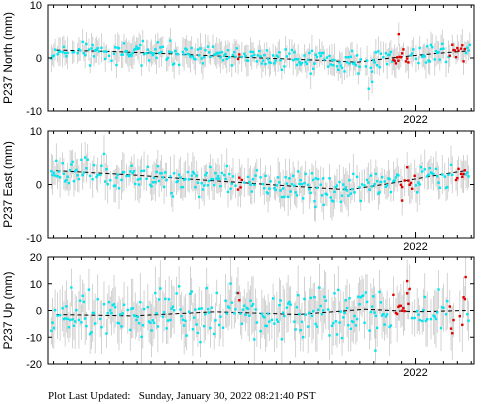  I want to click on footer-timestamp: Sunday, January 30, 2022 08:21:40 PST, so click(227, 396).